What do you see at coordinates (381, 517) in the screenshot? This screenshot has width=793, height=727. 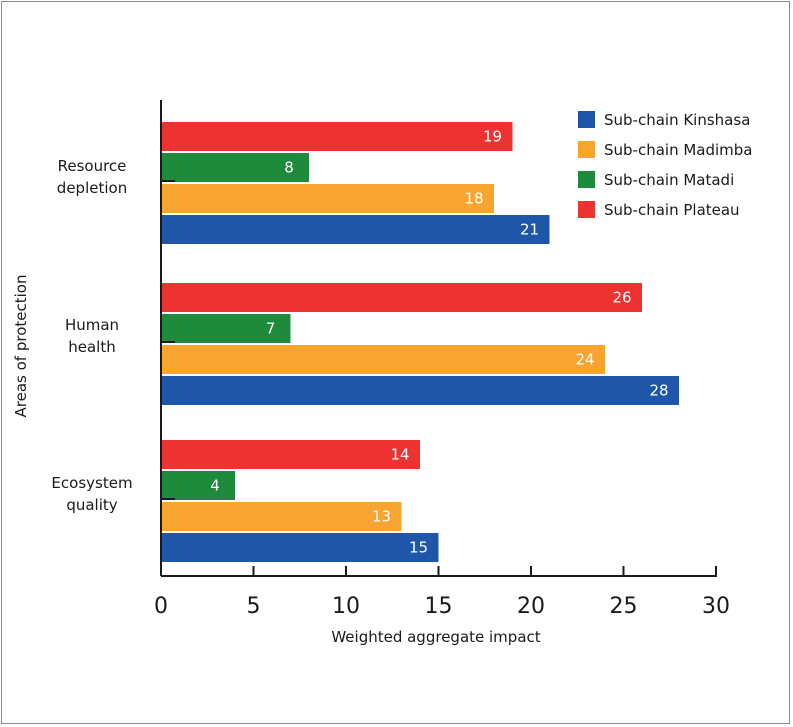 I see `bar-value-label: 13` at bounding box center [381, 517].